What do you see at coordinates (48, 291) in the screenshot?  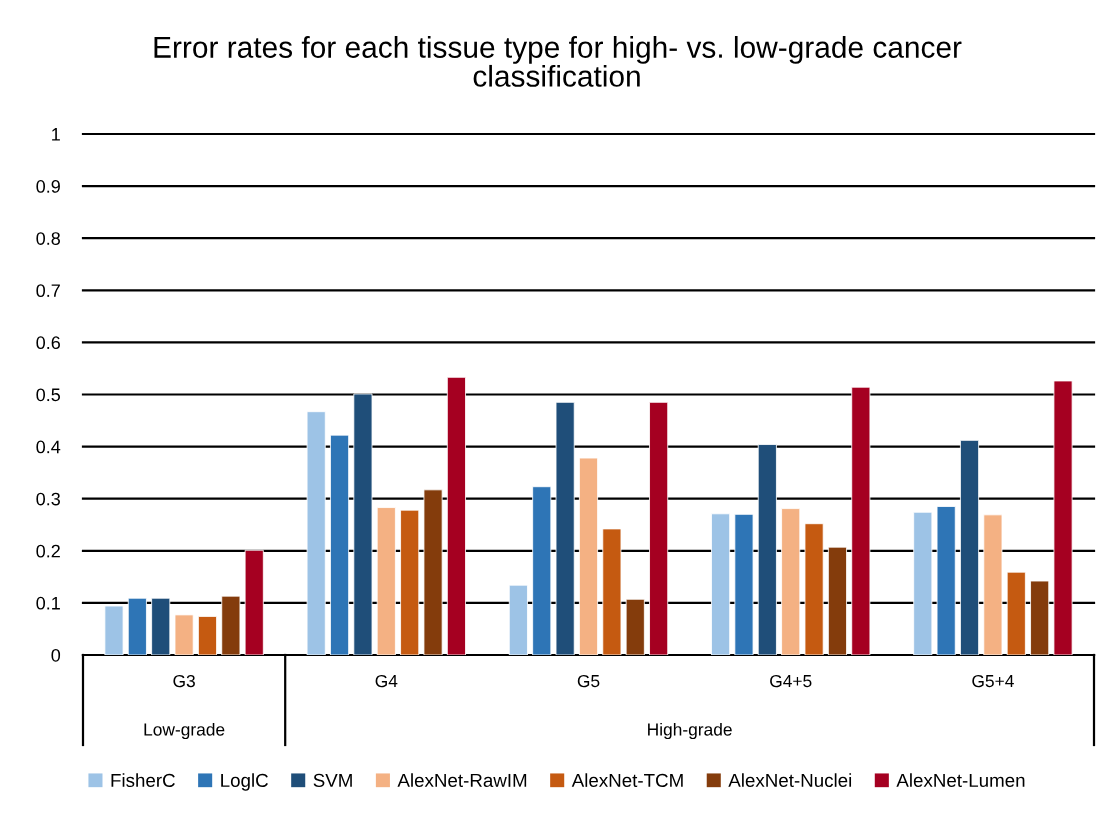 I see `y-tick-label: 0.7` at bounding box center [48, 291].